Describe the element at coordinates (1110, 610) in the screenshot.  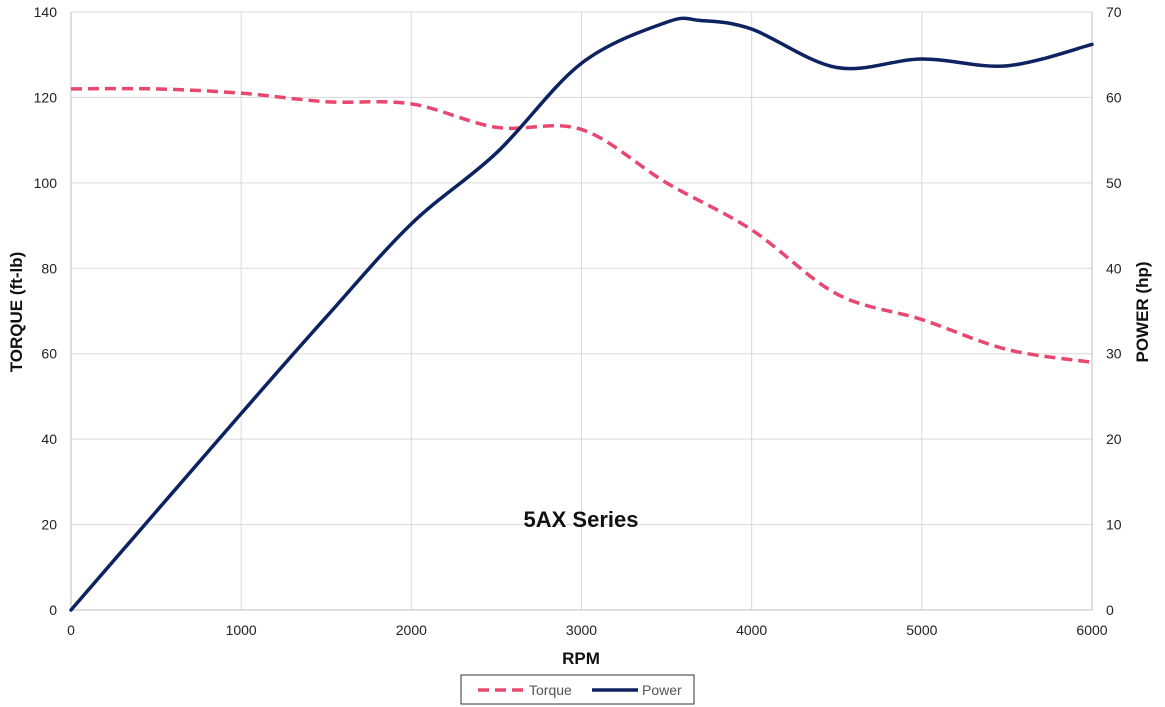
I see `y2-tick-label: 0` at that location.